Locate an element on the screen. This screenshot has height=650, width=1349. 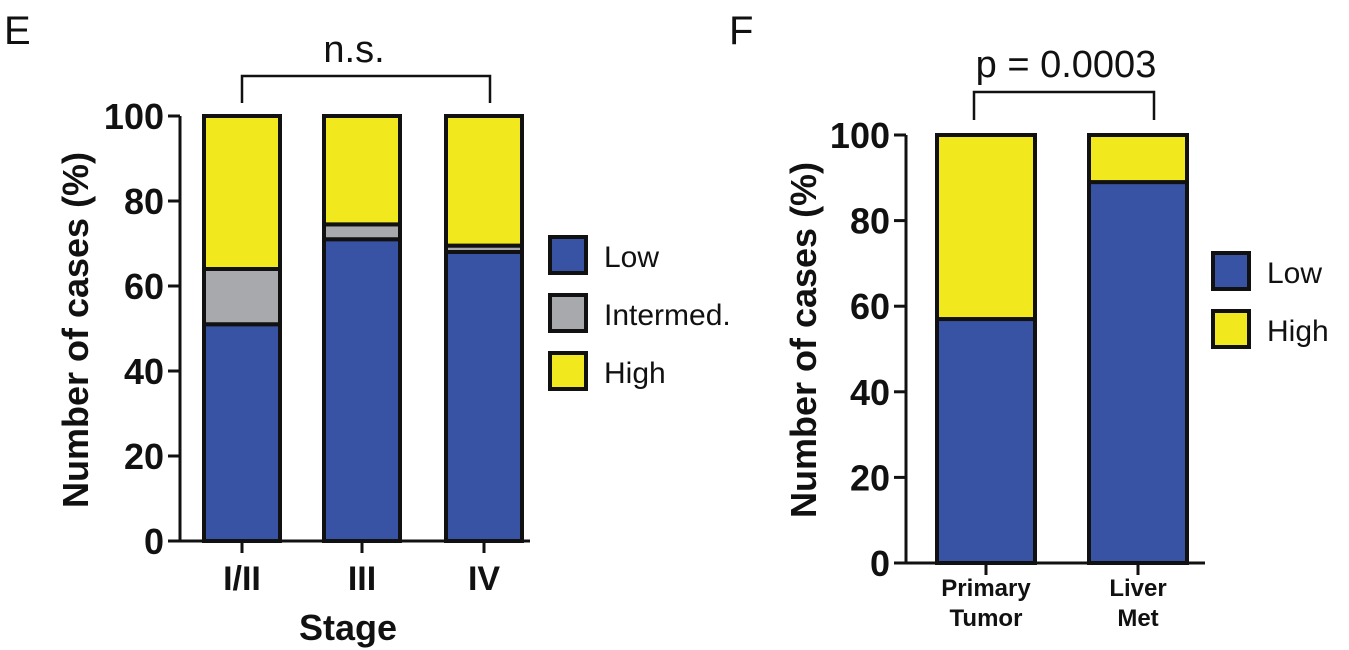
x-tick-label-f-liver-met-line1: Liver is located at coordinates (1137, 588).